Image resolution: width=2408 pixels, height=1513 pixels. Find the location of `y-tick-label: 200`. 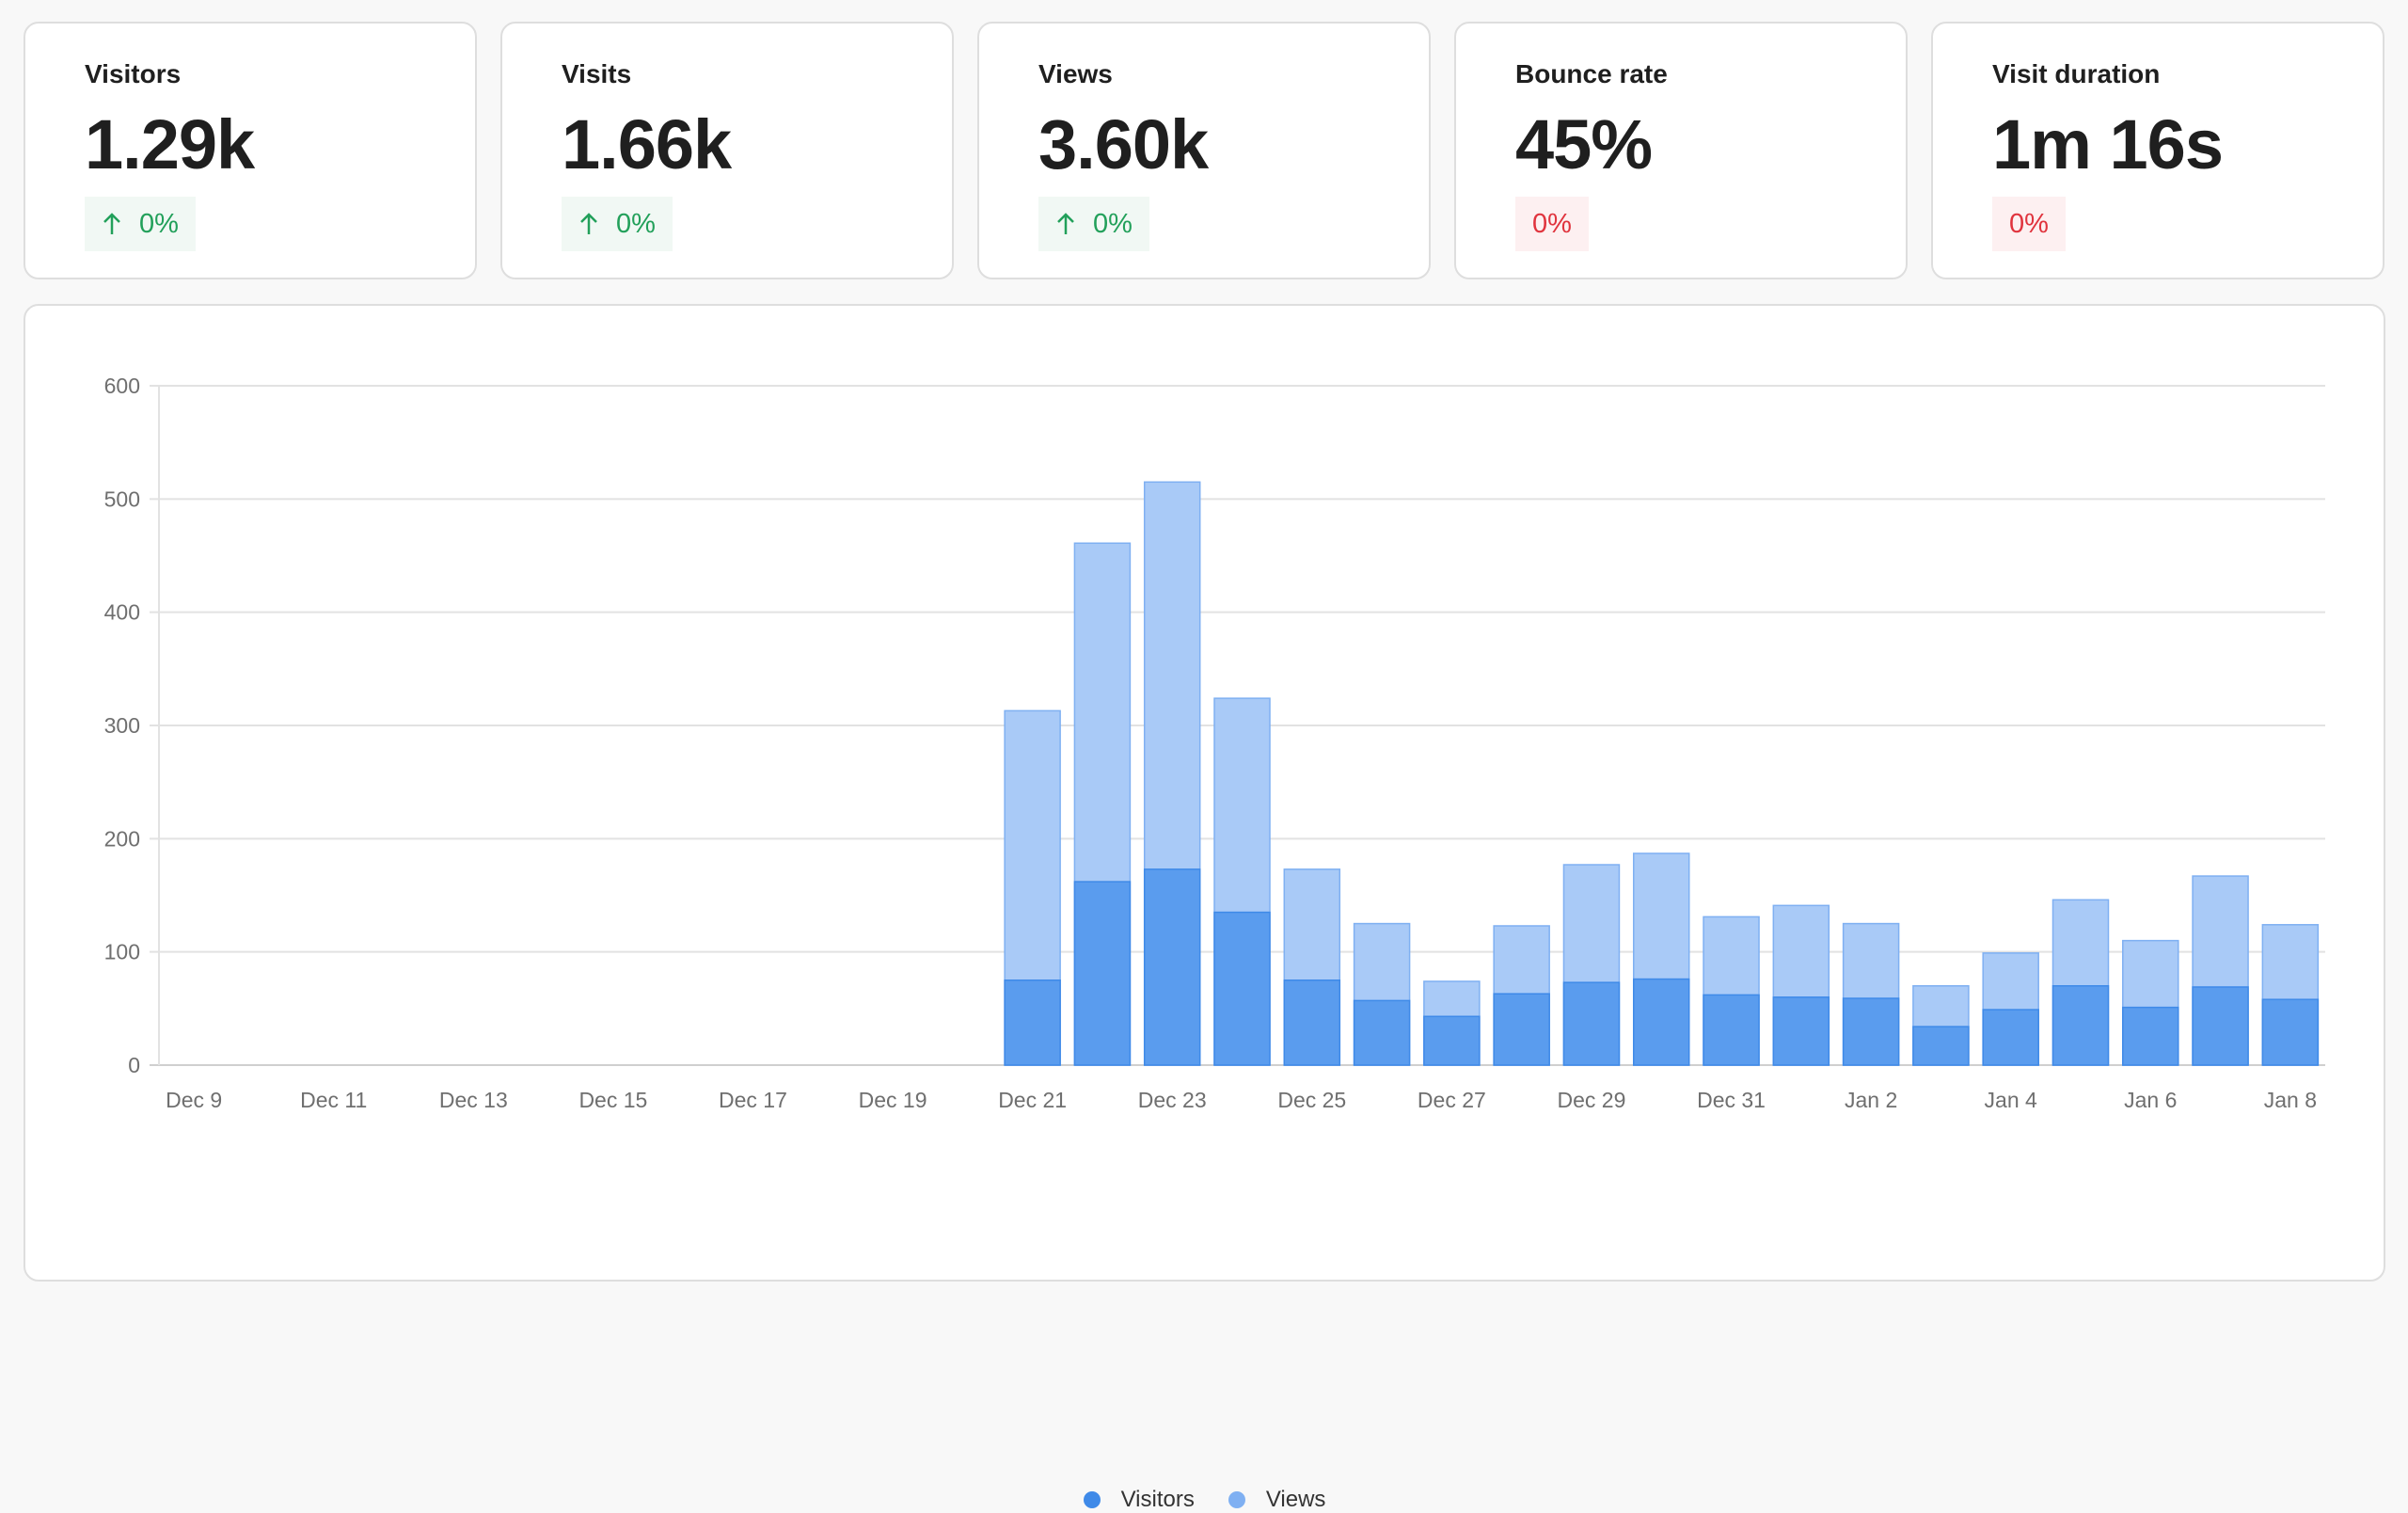

y-tick-label: 200 is located at coordinates (122, 838).